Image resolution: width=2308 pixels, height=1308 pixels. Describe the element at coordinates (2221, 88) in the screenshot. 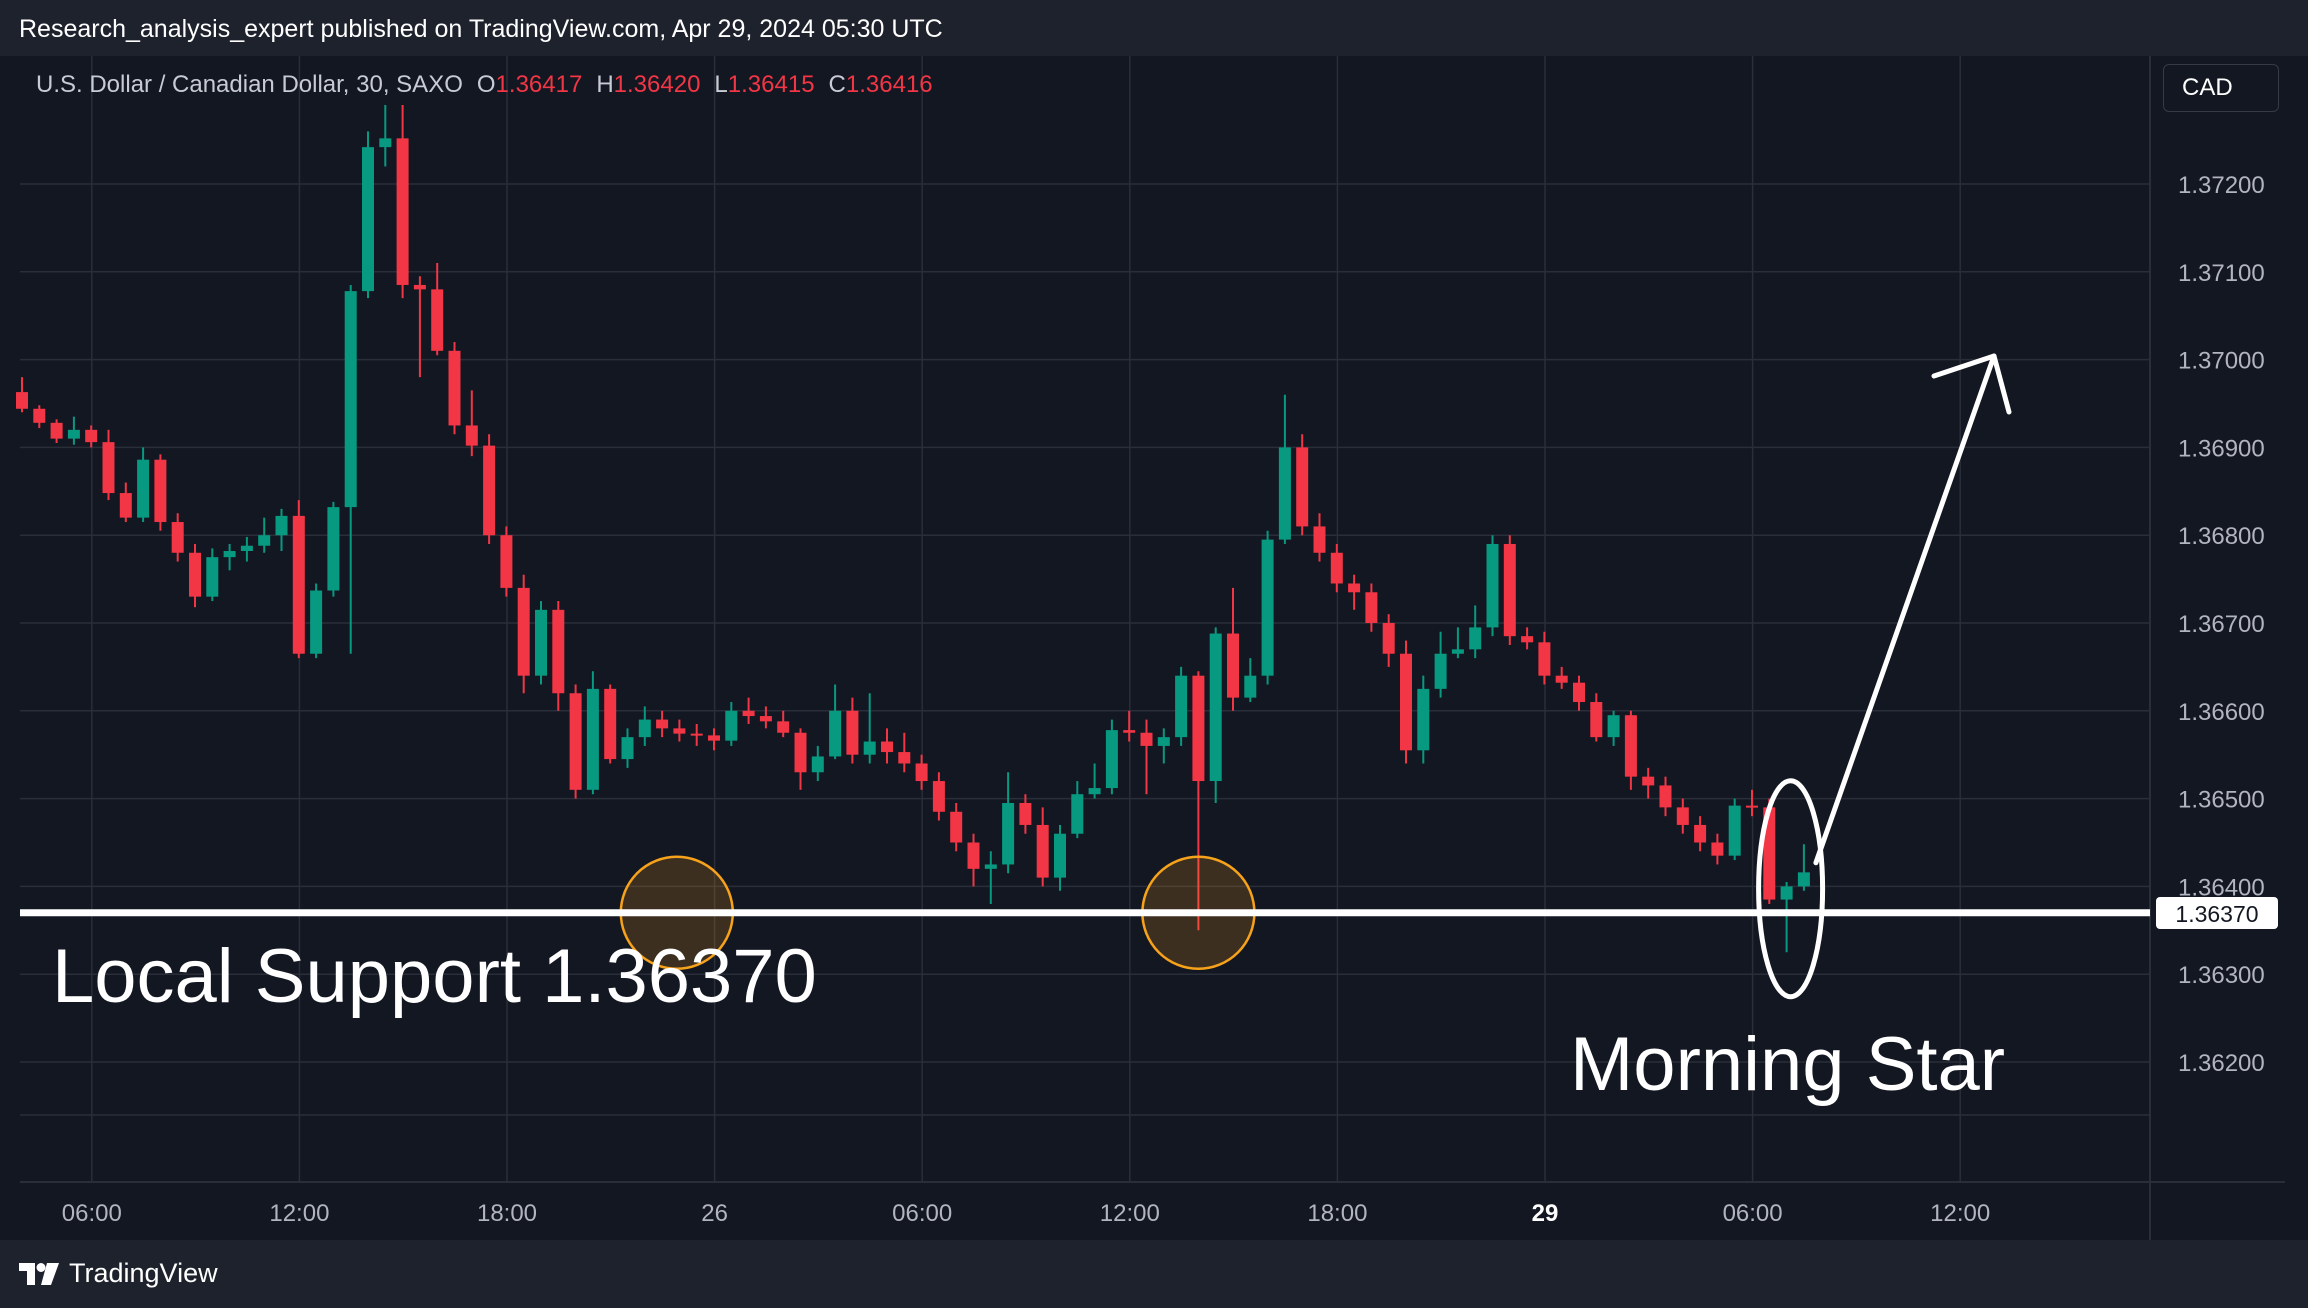

I see `currency-button: CAD` at that location.